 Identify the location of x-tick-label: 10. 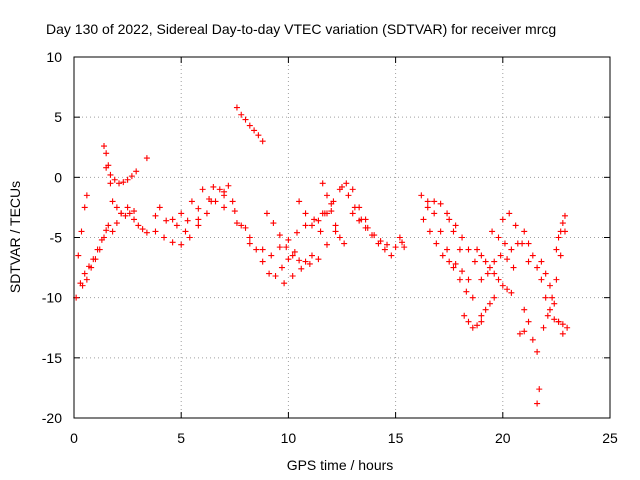
(289, 438).